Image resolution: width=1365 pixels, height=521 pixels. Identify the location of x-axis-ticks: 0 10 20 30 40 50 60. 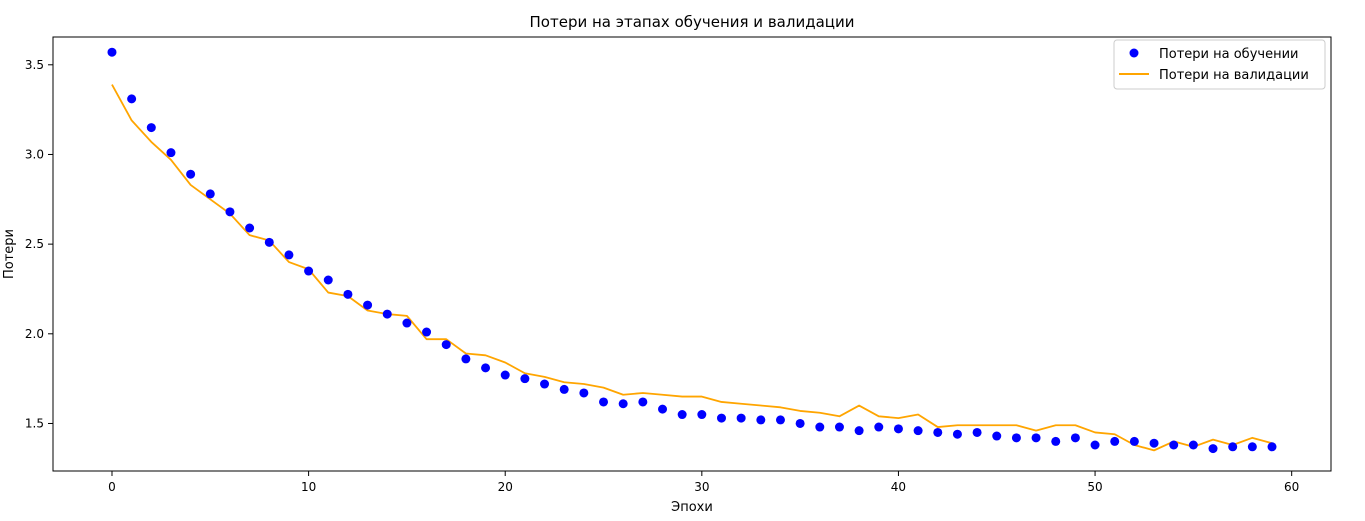
(703, 482).